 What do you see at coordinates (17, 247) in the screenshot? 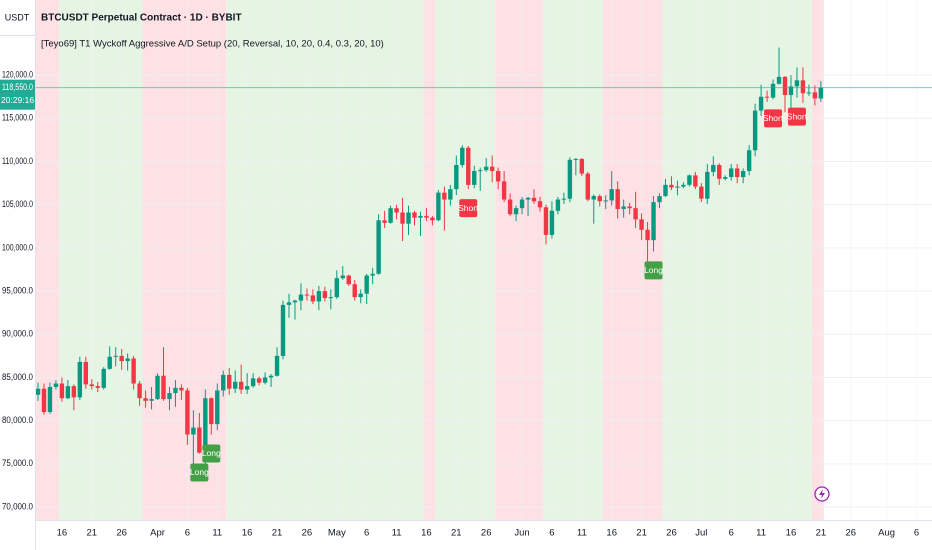
I see `y-tick-label: 100,000.0` at bounding box center [17, 247].